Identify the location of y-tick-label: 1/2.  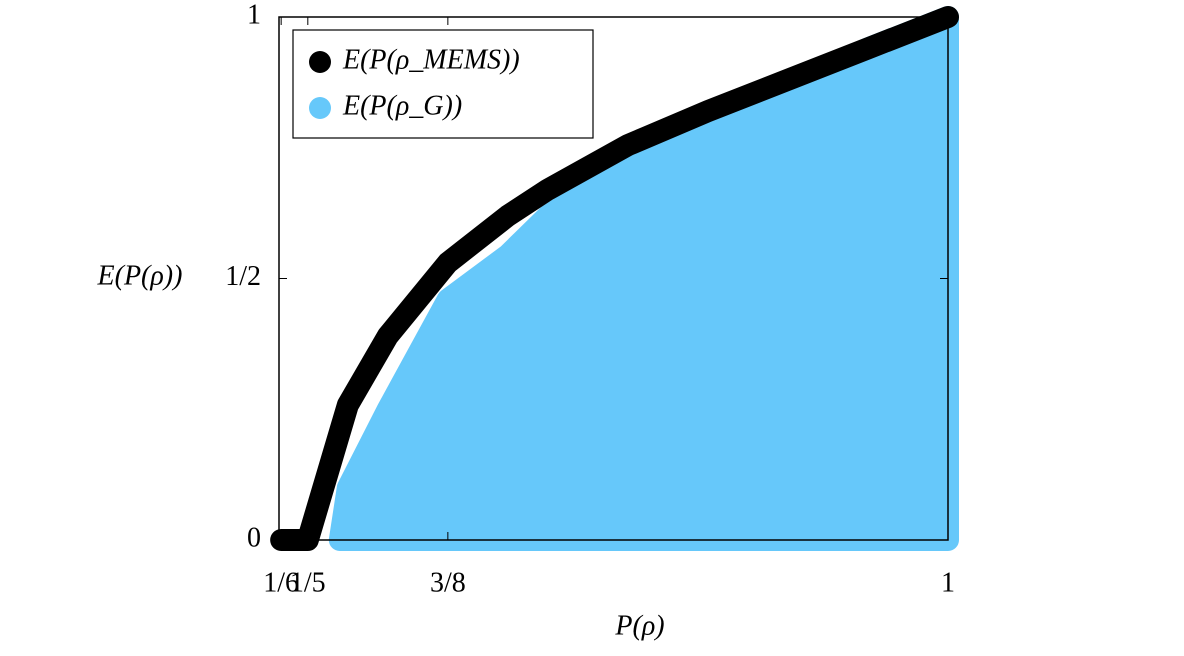
(243, 276).